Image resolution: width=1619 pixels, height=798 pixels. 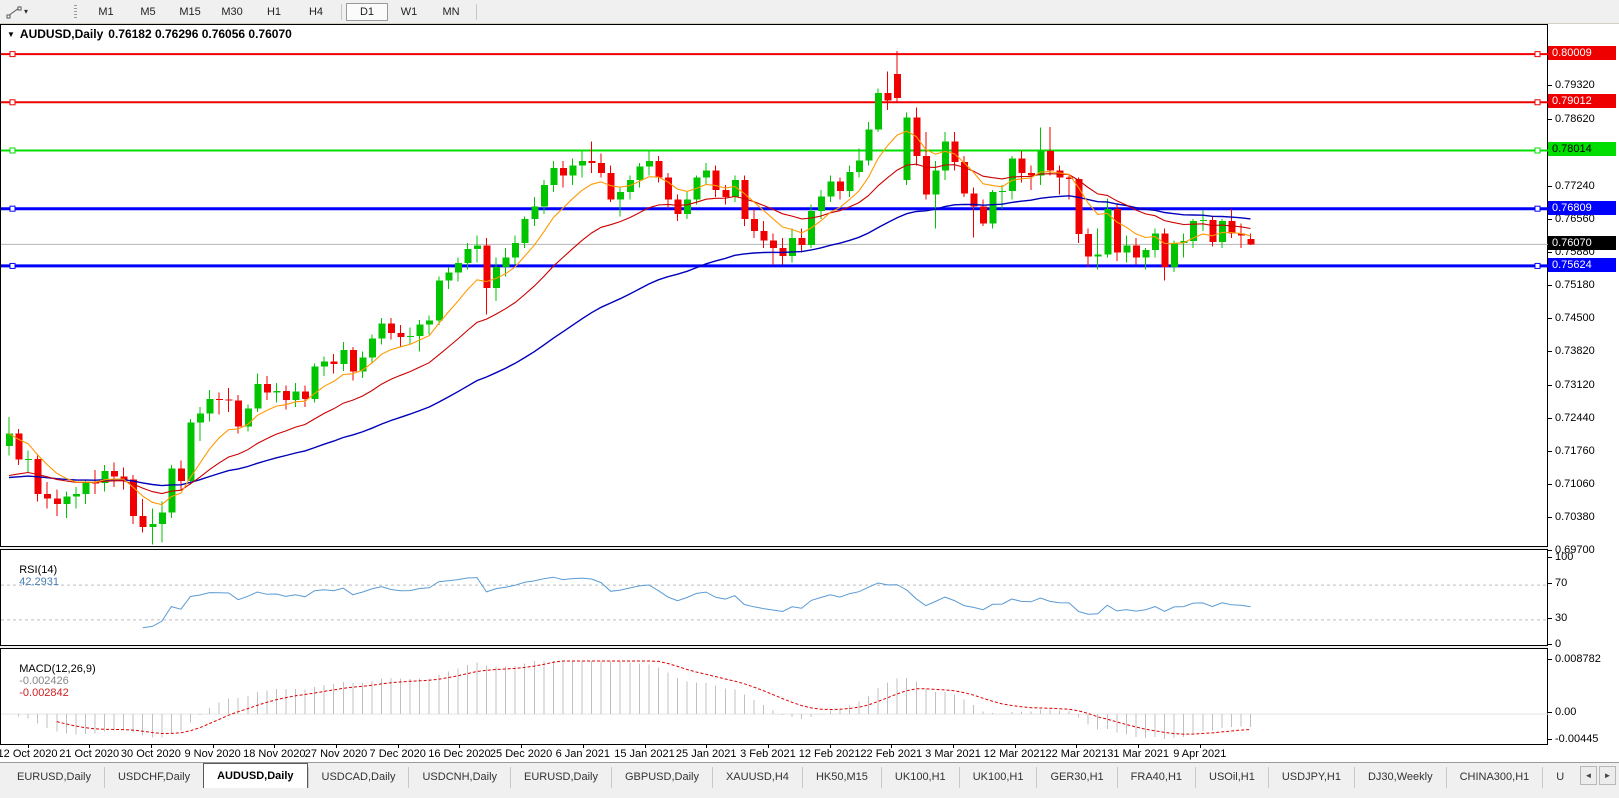 What do you see at coordinates (409, 11) in the screenshot?
I see `timeframe-button-w1: W1` at bounding box center [409, 11].